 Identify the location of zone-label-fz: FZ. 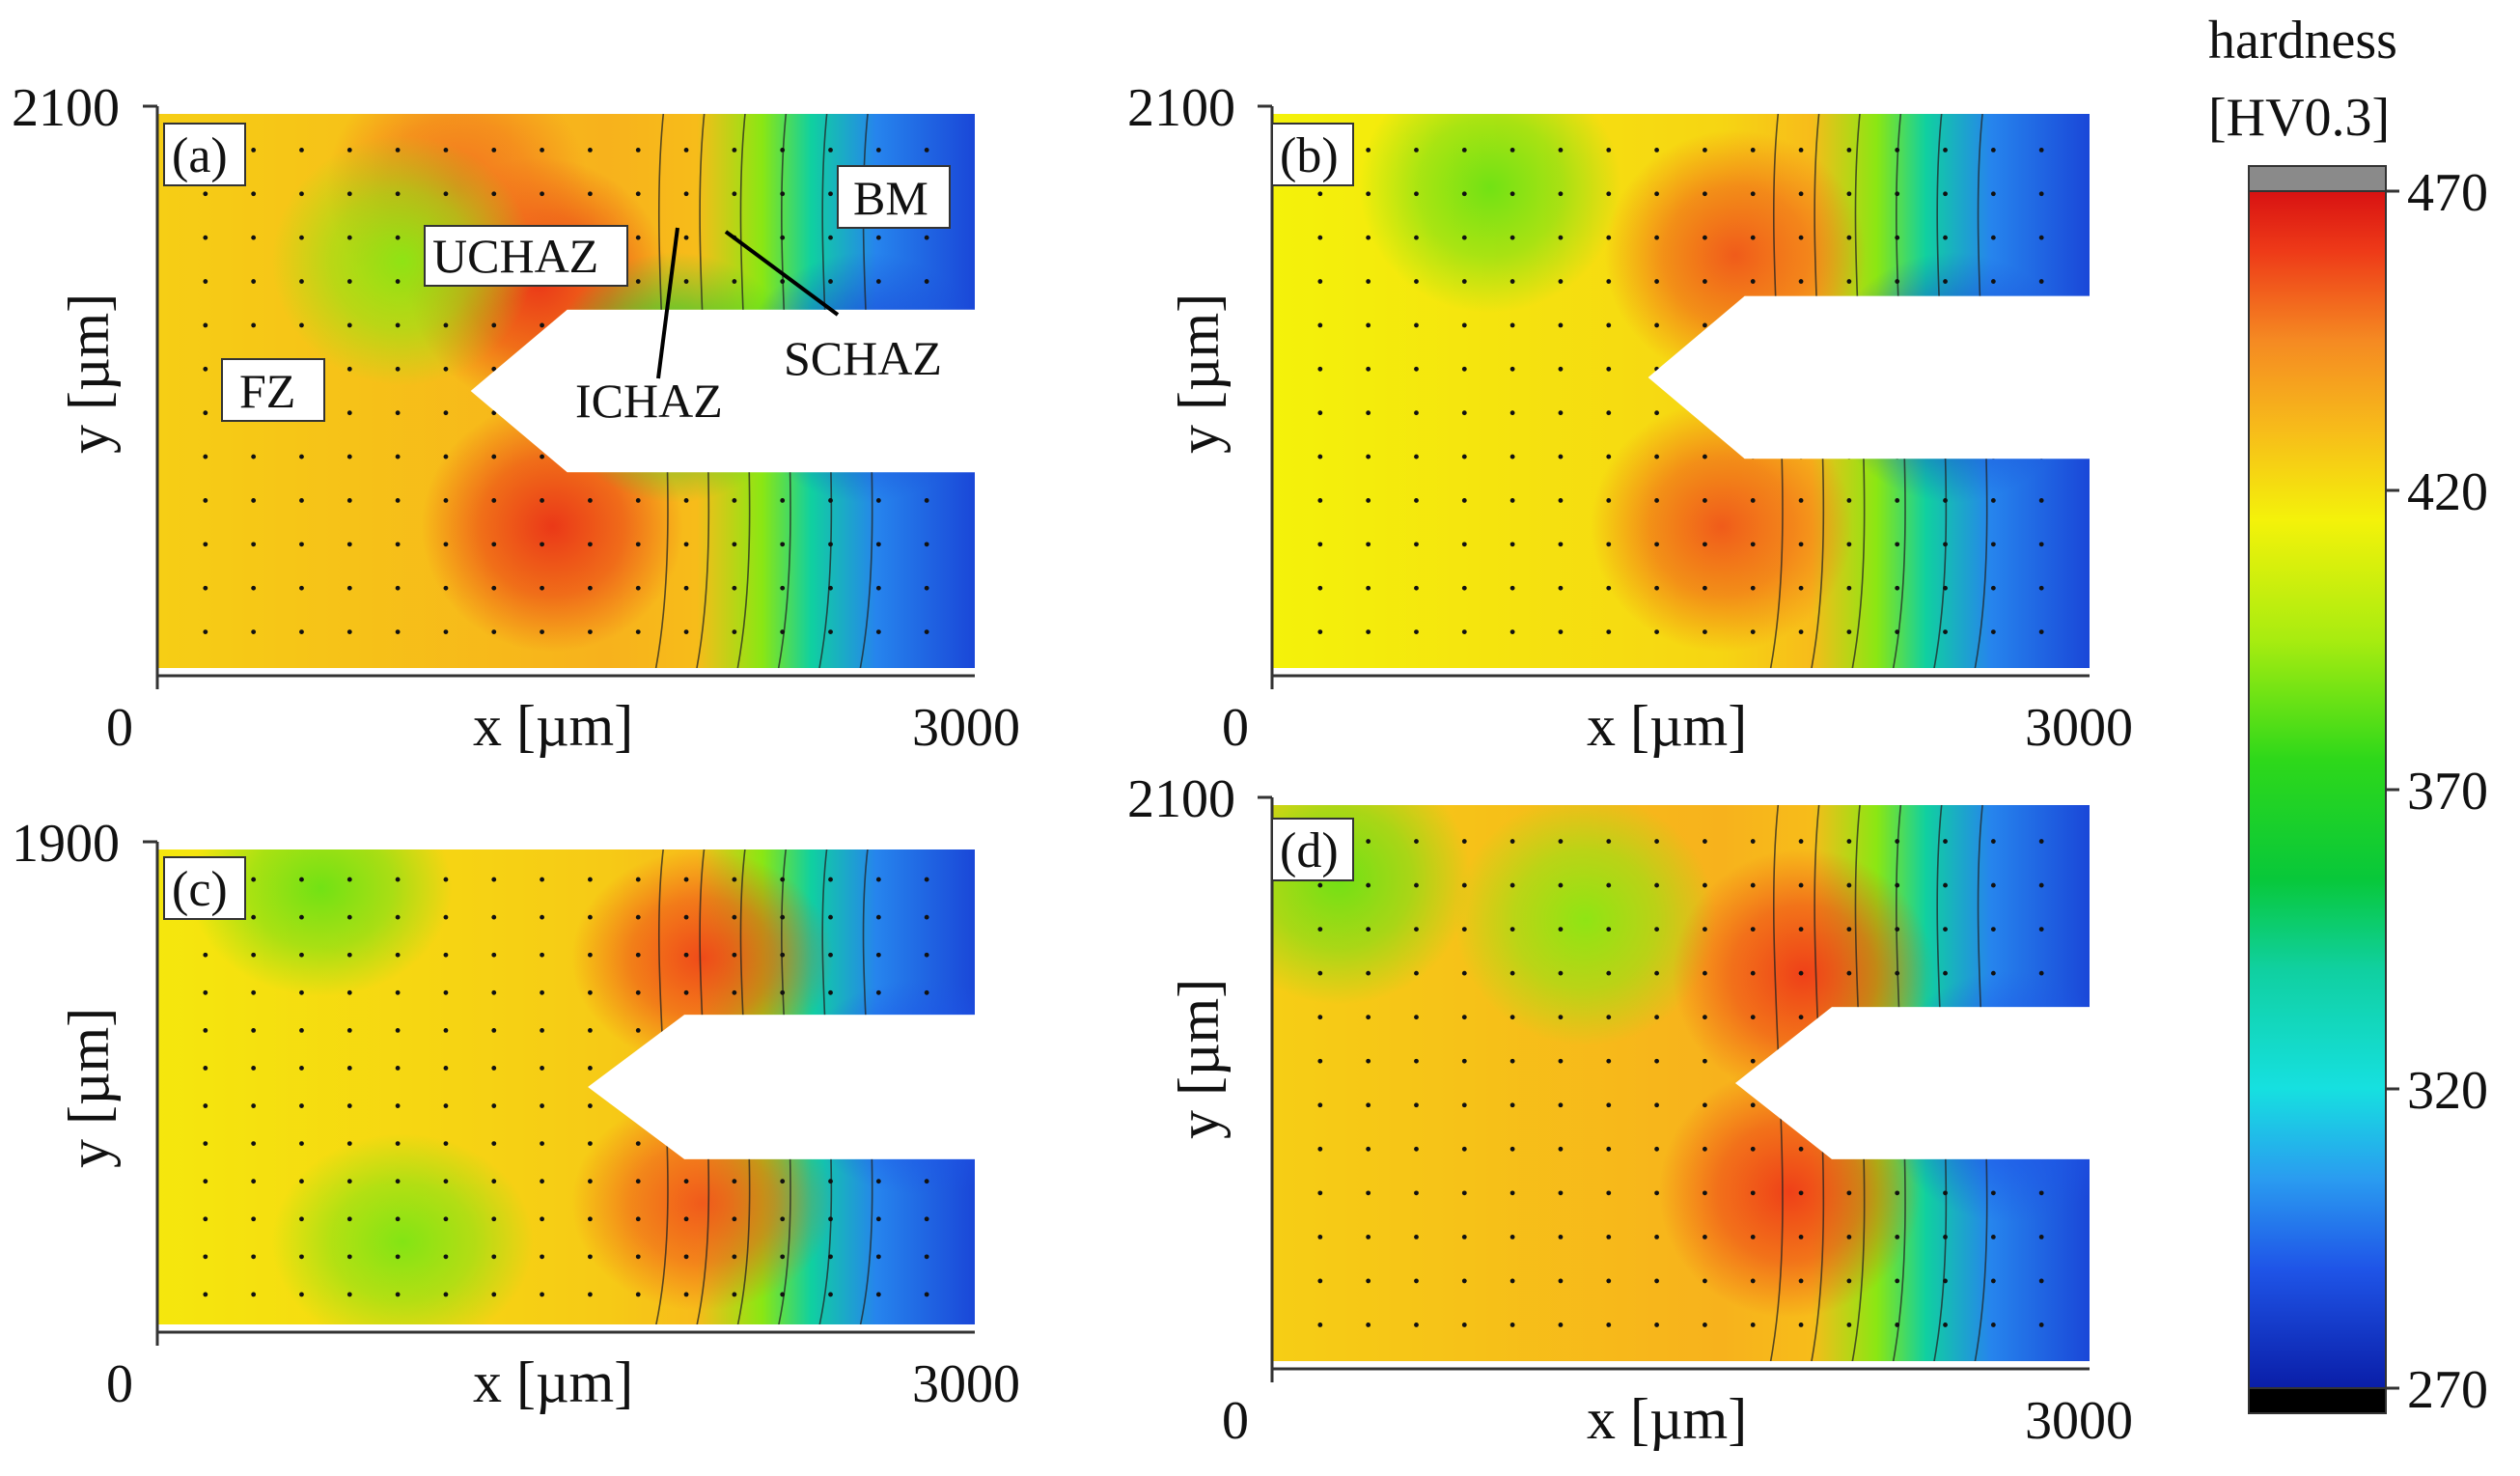
(273, 390).